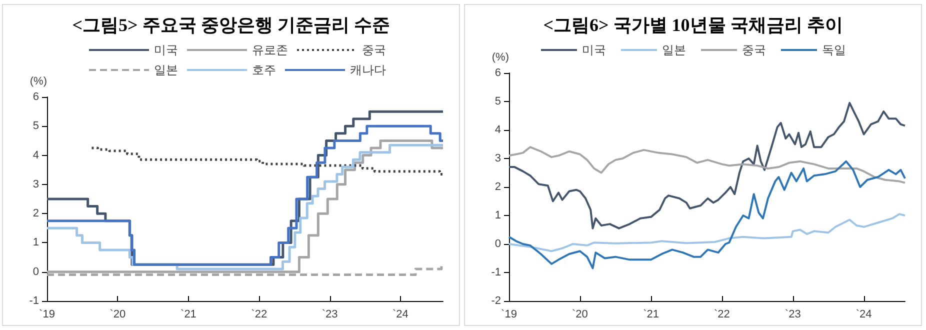  What do you see at coordinates (496, 301) in the screenshot?
I see `y-tick-label: -2` at bounding box center [496, 301].